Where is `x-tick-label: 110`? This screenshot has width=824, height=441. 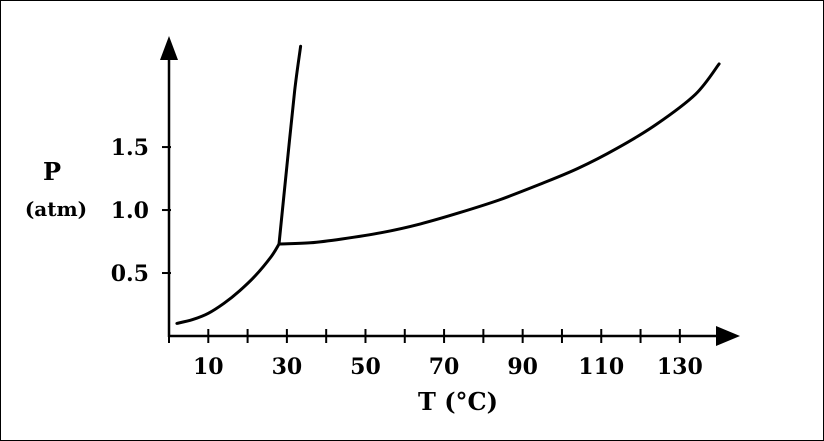 x-tick-label: 110 is located at coordinates (601, 367).